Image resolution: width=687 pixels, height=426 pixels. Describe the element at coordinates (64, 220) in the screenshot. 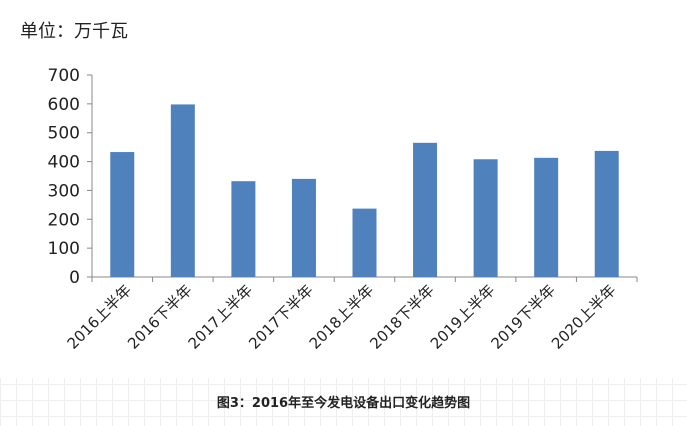

I see `y-tick-label: 200` at that location.